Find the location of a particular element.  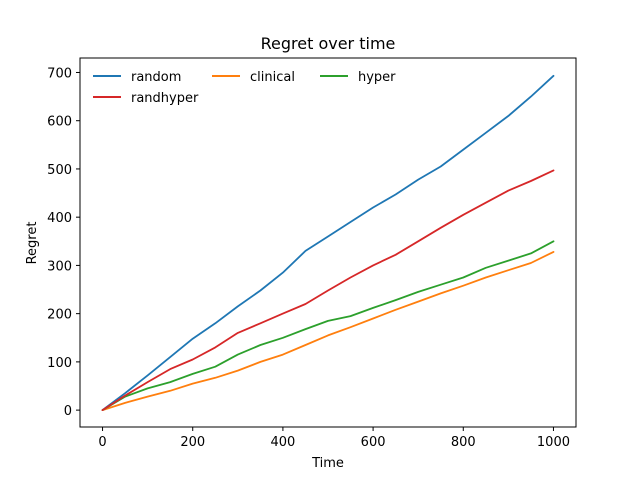

x-axis-label: Time is located at coordinates (327, 463).